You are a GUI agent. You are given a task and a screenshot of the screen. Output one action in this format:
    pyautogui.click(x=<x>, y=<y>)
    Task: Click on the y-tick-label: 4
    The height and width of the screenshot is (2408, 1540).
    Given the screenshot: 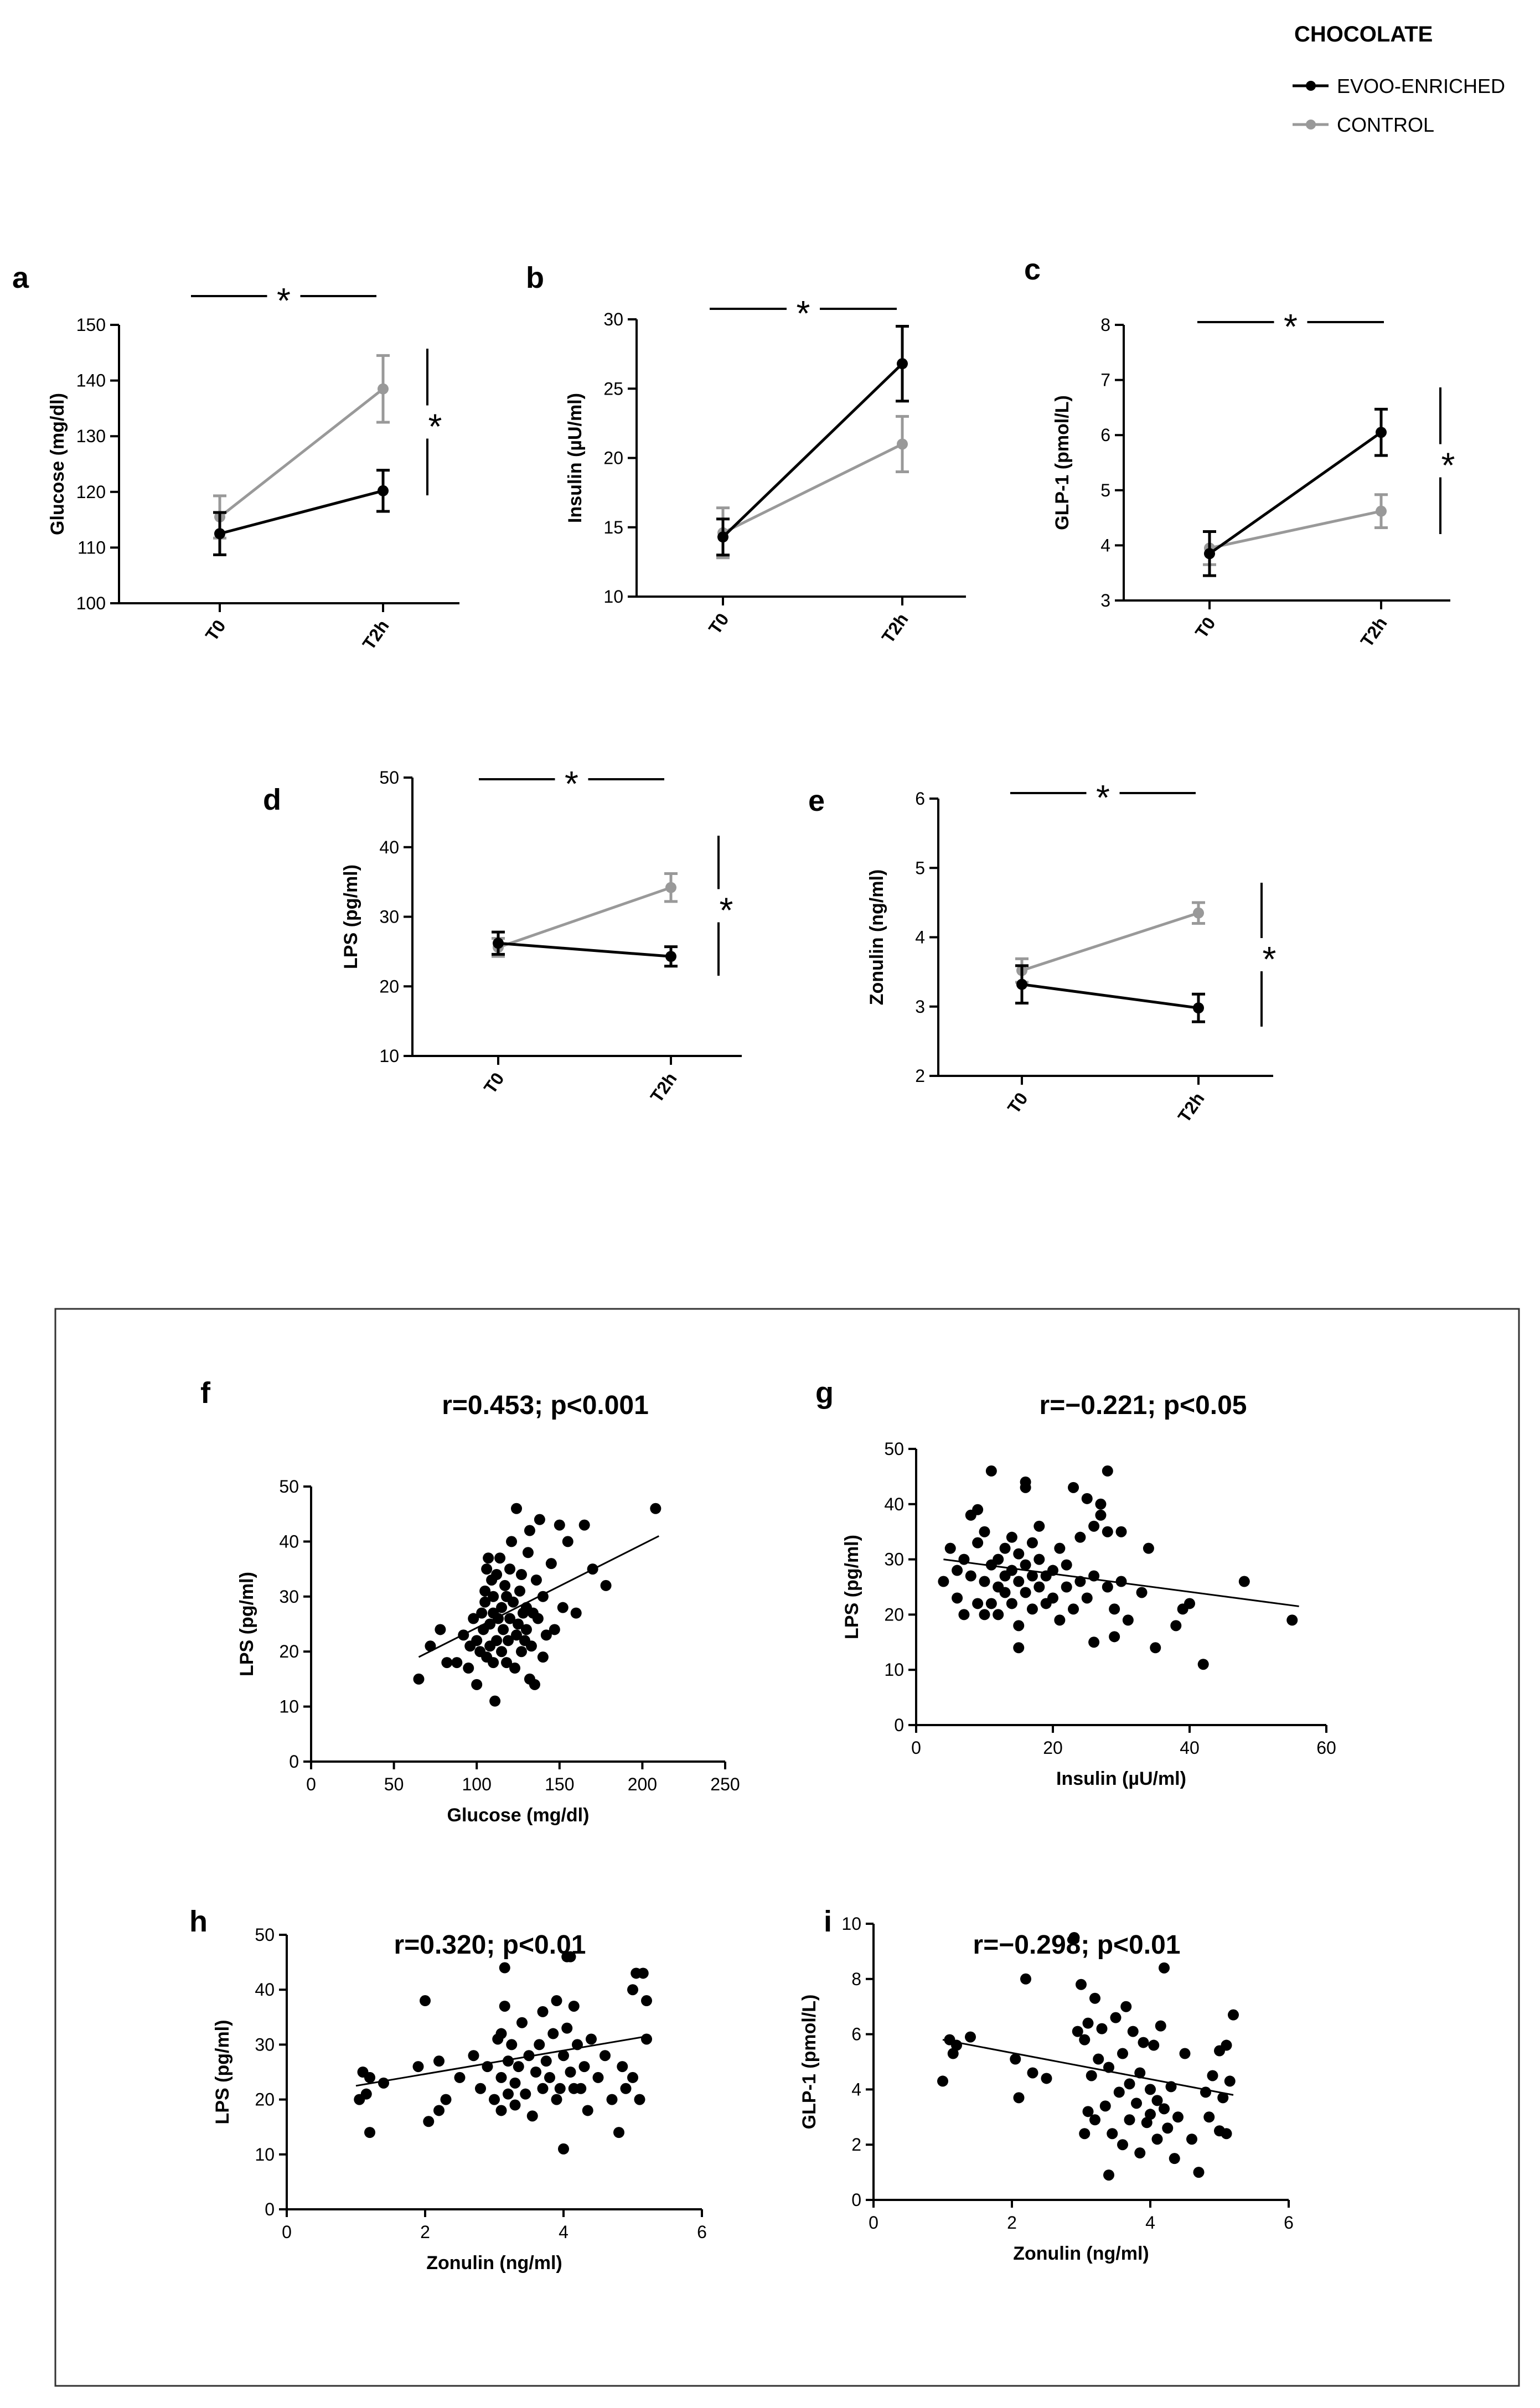 What is the action you would take?
    pyautogui.click(x=920, y=937)
    